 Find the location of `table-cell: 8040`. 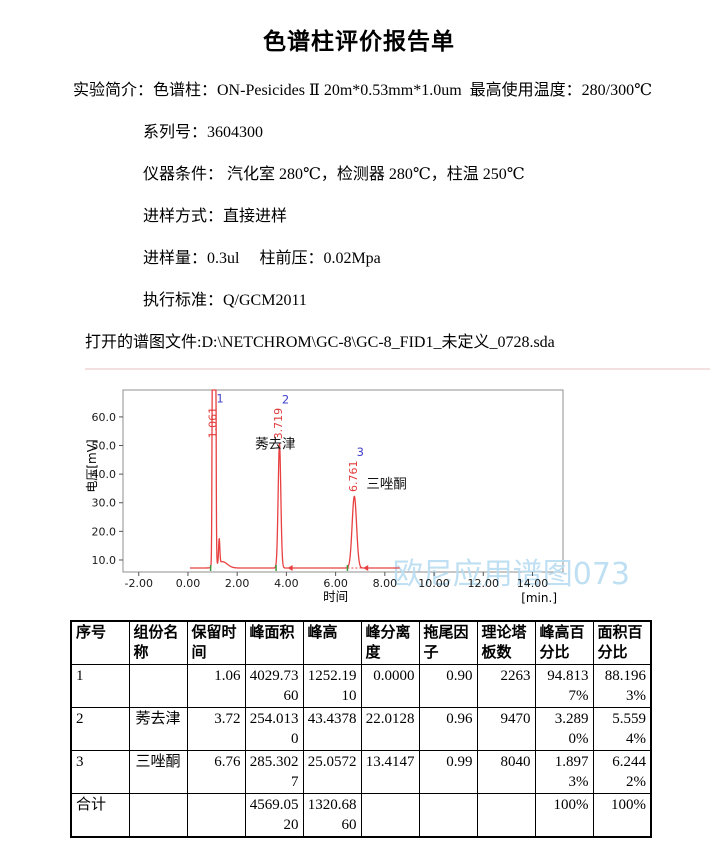

table-cell: 8040 is located at coordinates (506, 772).